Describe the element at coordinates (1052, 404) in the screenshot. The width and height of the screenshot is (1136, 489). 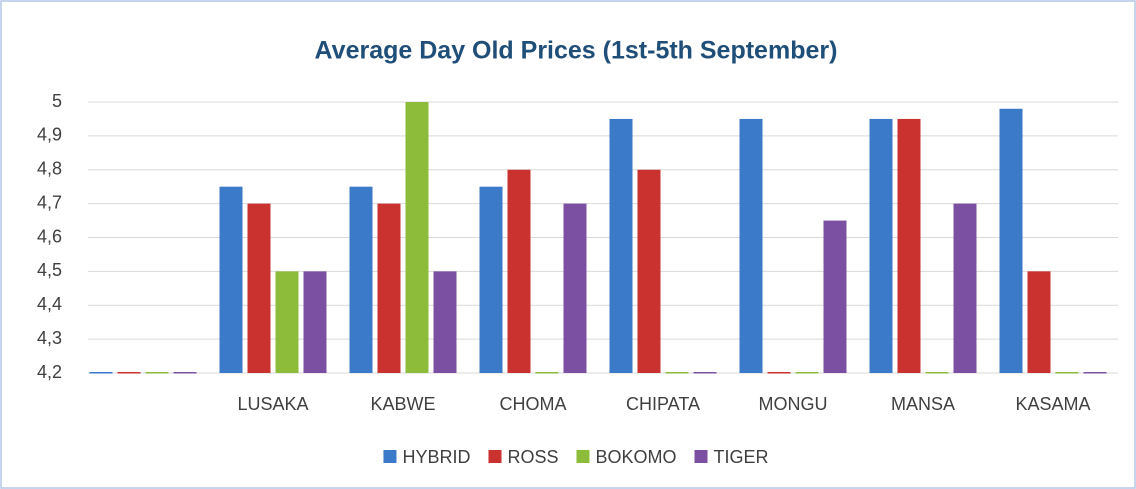
I see `x-tick-label: KASAMA` at that location.